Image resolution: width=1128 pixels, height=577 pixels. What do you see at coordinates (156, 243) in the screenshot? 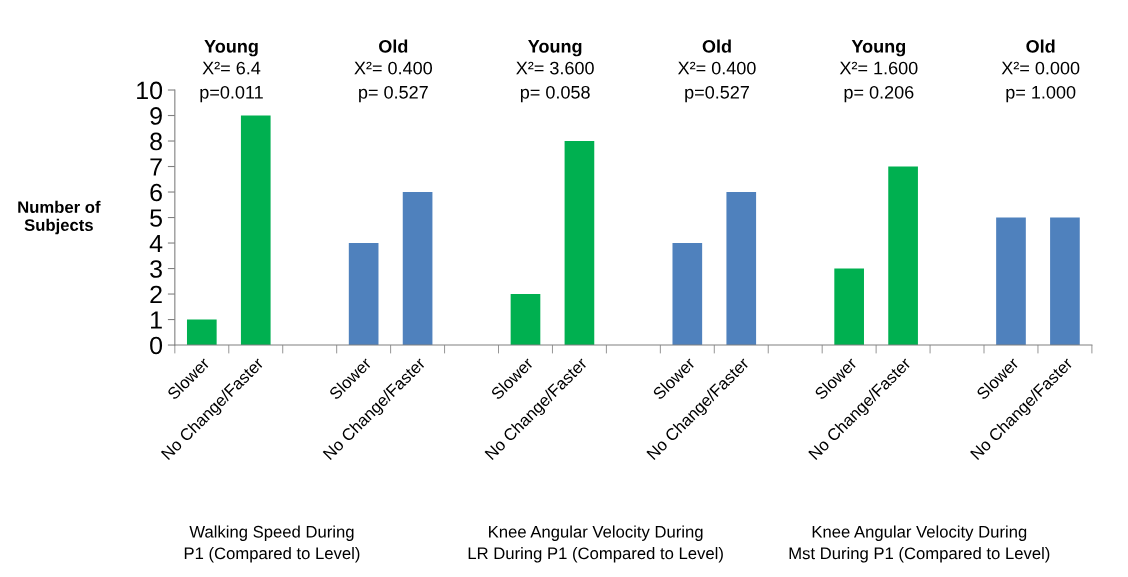
I see `y-tick-label: 4` at bounding box center [156, 243].